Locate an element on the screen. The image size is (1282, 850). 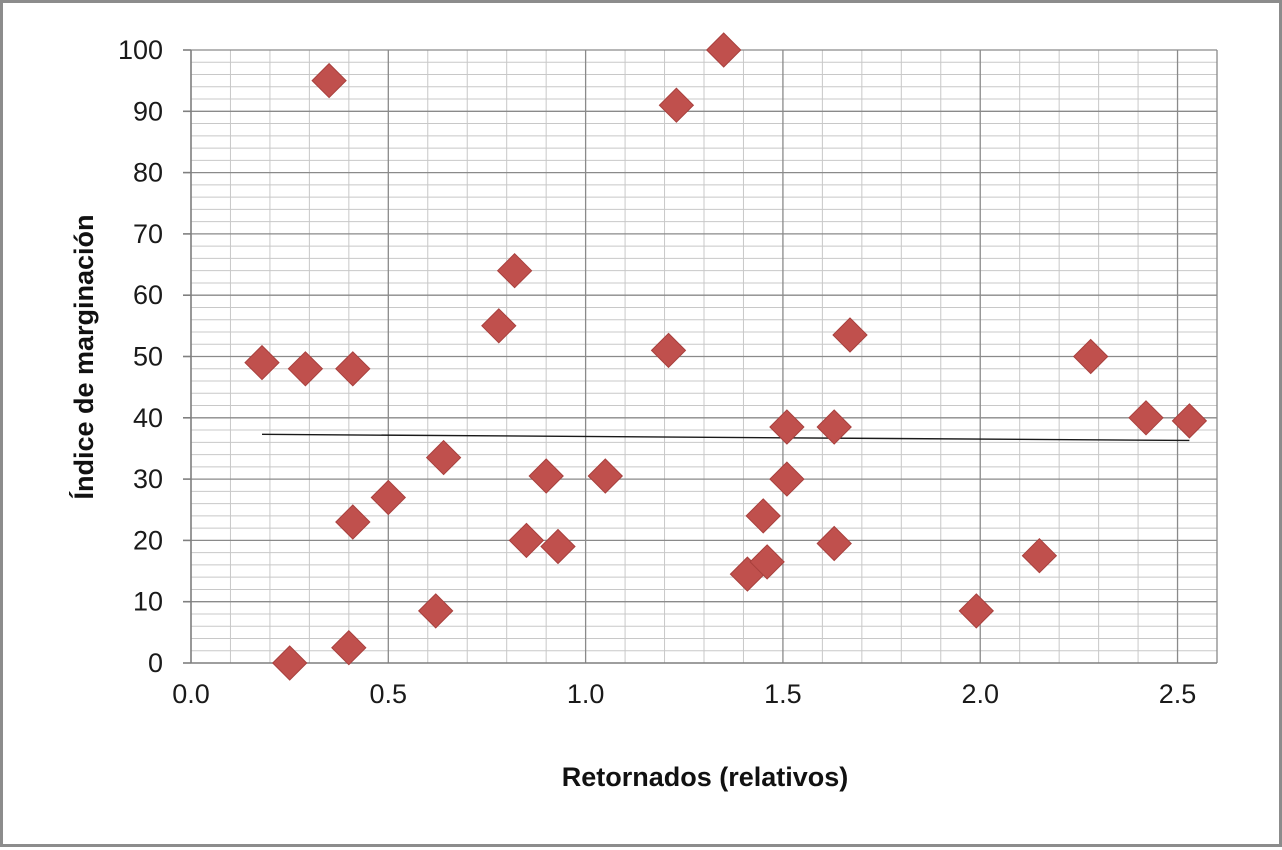
y-tick-label: 10 is located at coordinates (148, 602).